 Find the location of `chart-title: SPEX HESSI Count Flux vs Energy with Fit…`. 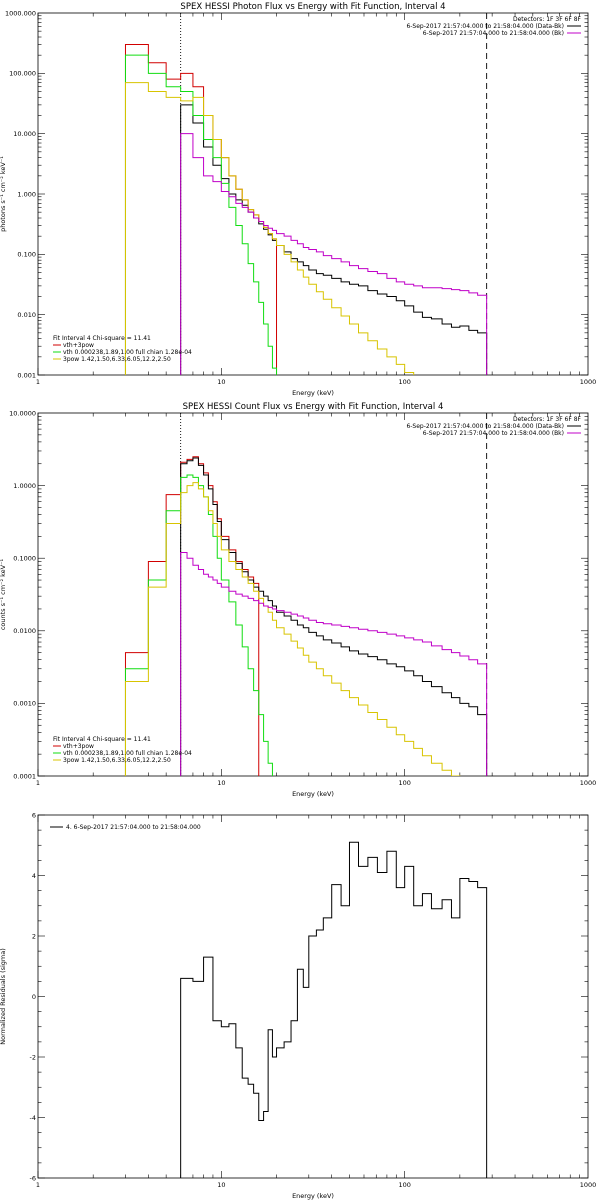

chart-title: SPEX HESSI Count Flux vs Energy with Fit… is located at coordinates (313, 407).